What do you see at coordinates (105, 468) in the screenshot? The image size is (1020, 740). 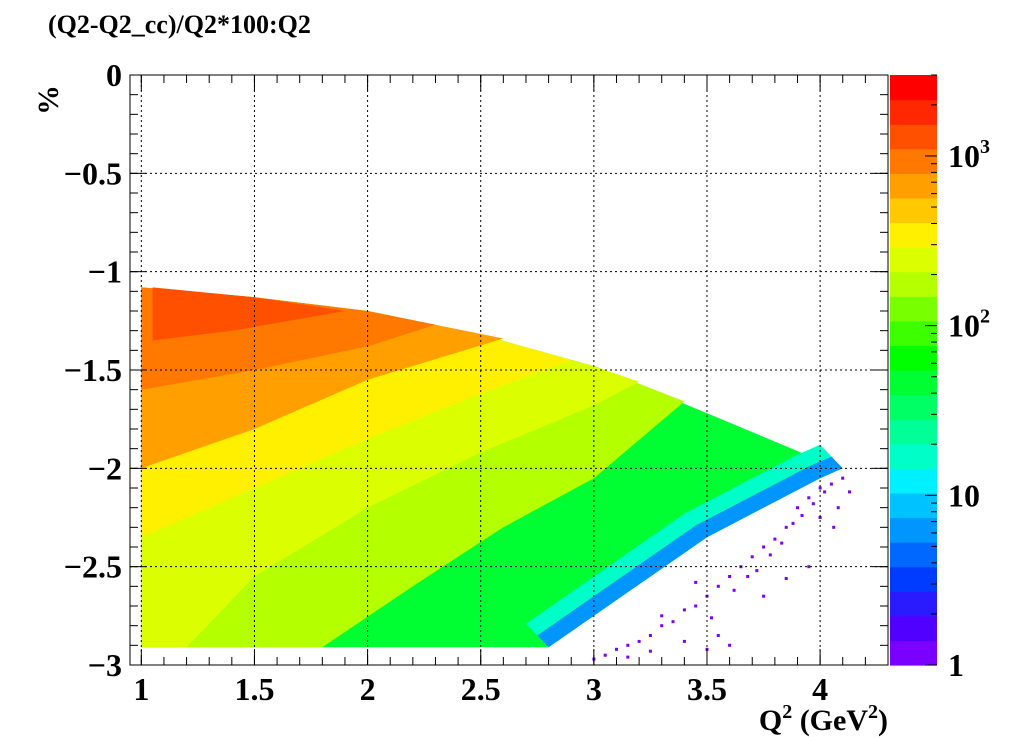 I see `y-tick-label: −2` at bounding box center [105, 468].